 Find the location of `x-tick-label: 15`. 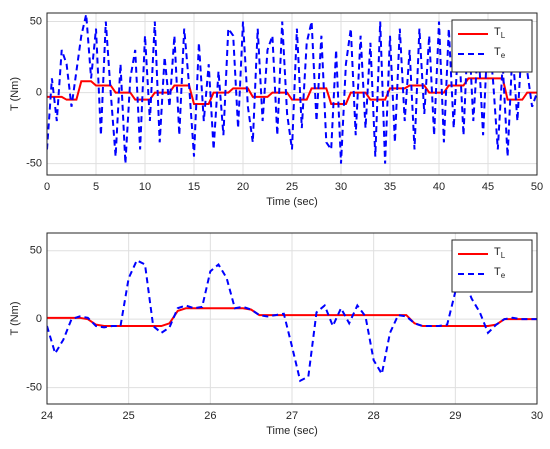

x-tick-label: 15 is located at coordinates (194, 187).